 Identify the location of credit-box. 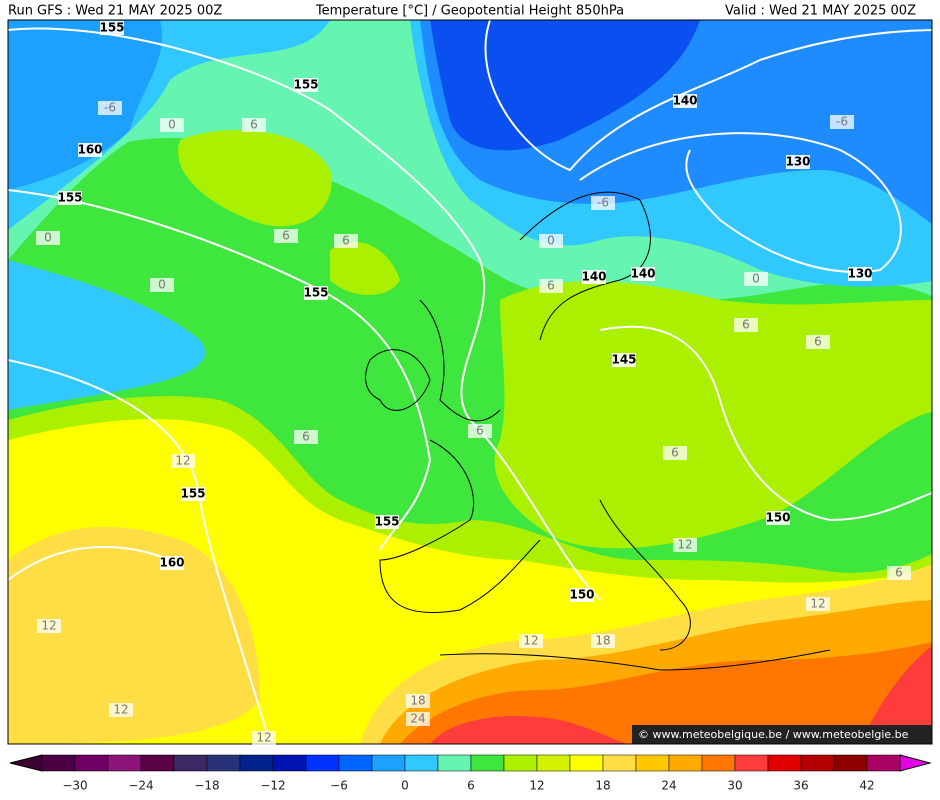
(782, 734).